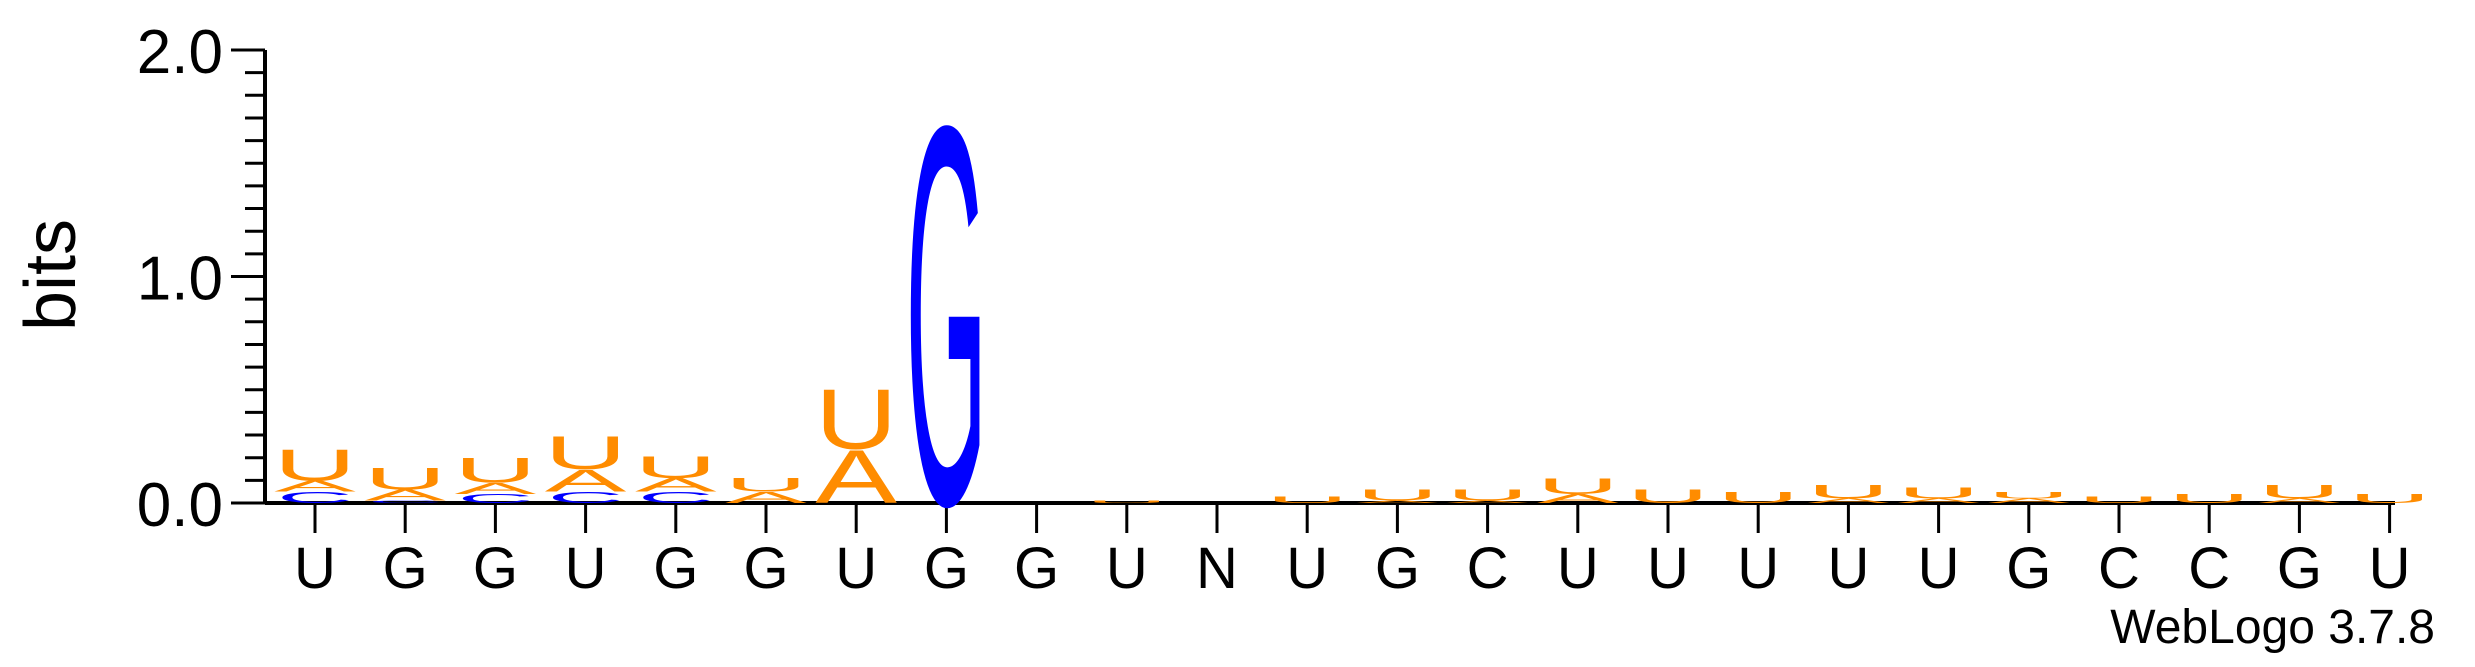 The width and height of the screenshot is (2475, 667). I want to click on y-axis-label: bits, so click(51, 275).